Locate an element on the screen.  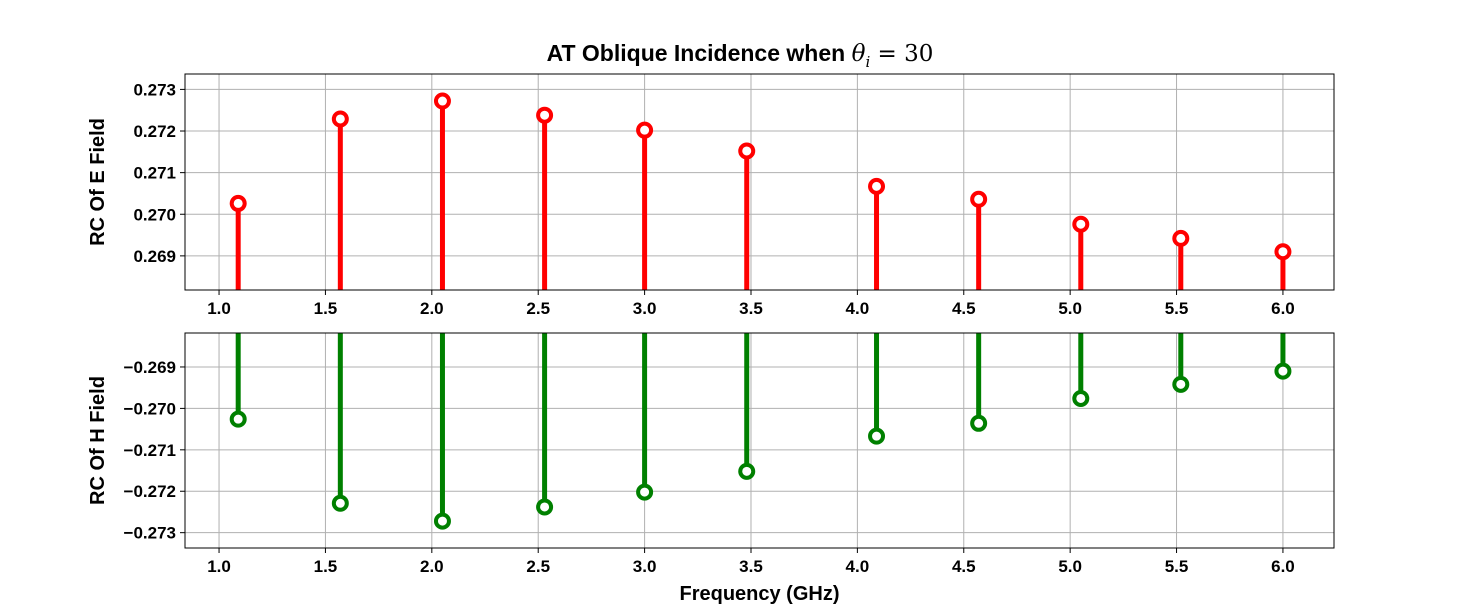
e-field-x-tick-label: 1.0 is located at coordinates (219, 308).